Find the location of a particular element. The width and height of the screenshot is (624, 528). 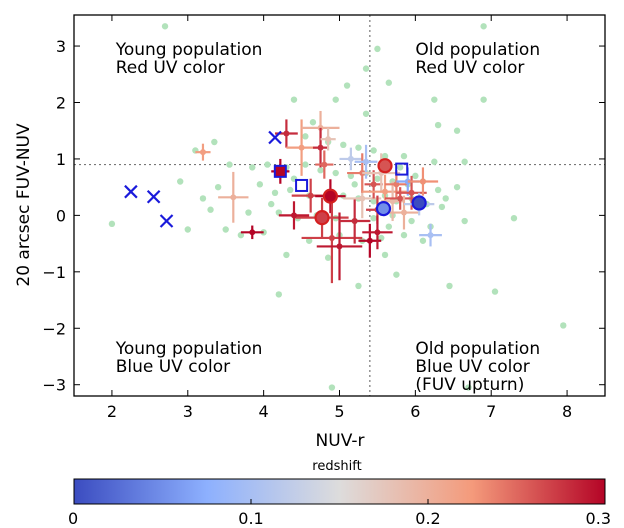

quadrant-label: Old population Blue UV color (FUV upturn) is located at coordinates (477, 367).